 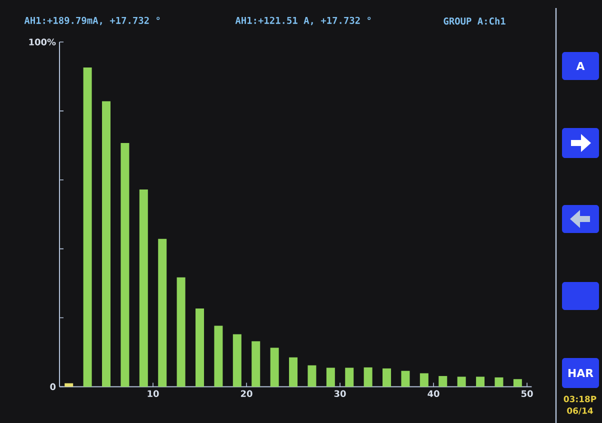 I want to click on text: GROUP A:Ch1, so click(x=475, y=21).